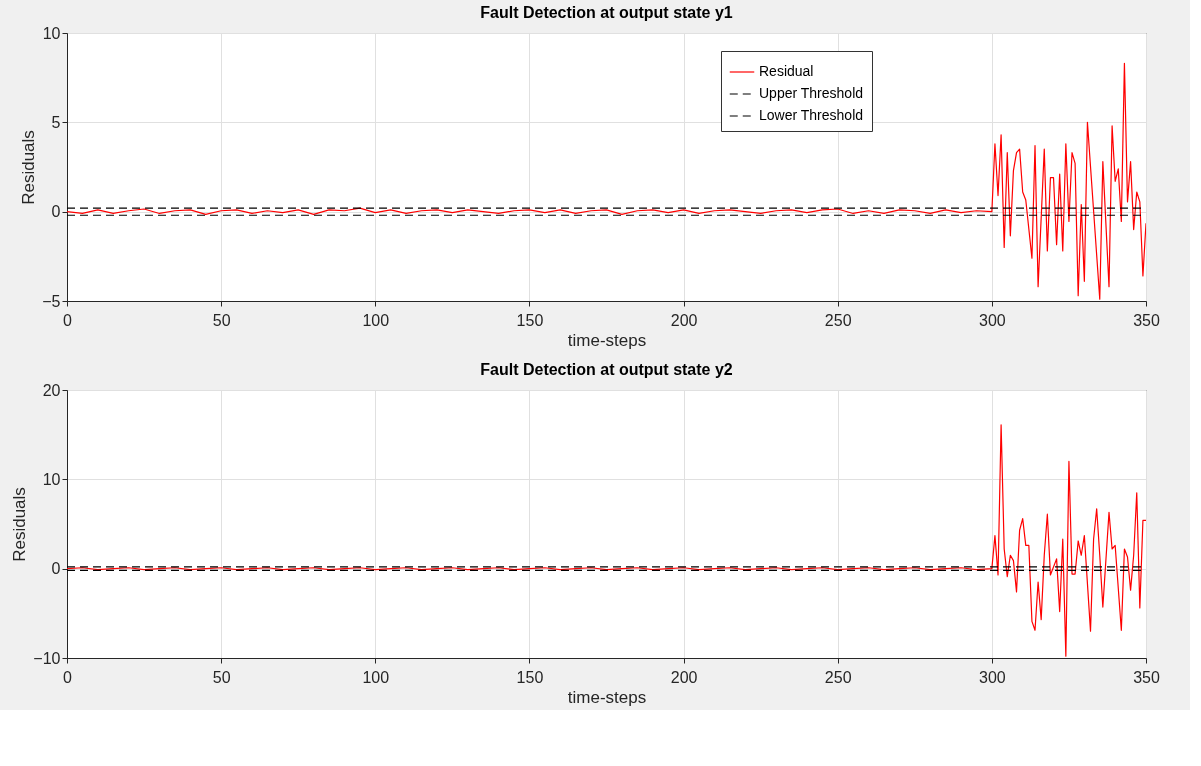  I want to click on y-tick-label: 20, so click(51, 390).